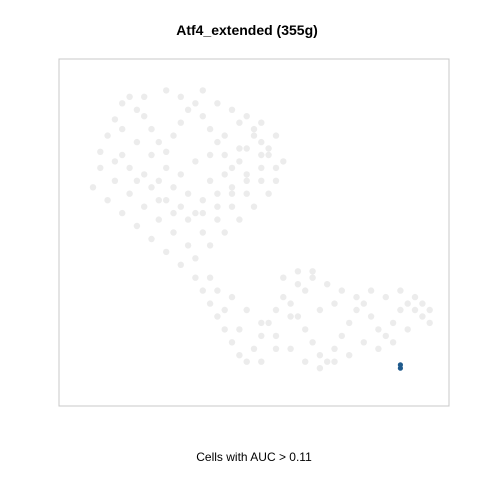 The width and height of the screenshot is (480, 480). What do you see at coordinates (247, 30) in the screenshot?
I see `chart-title: Atf4_extended (355g)` at bounding box center [247, 30].